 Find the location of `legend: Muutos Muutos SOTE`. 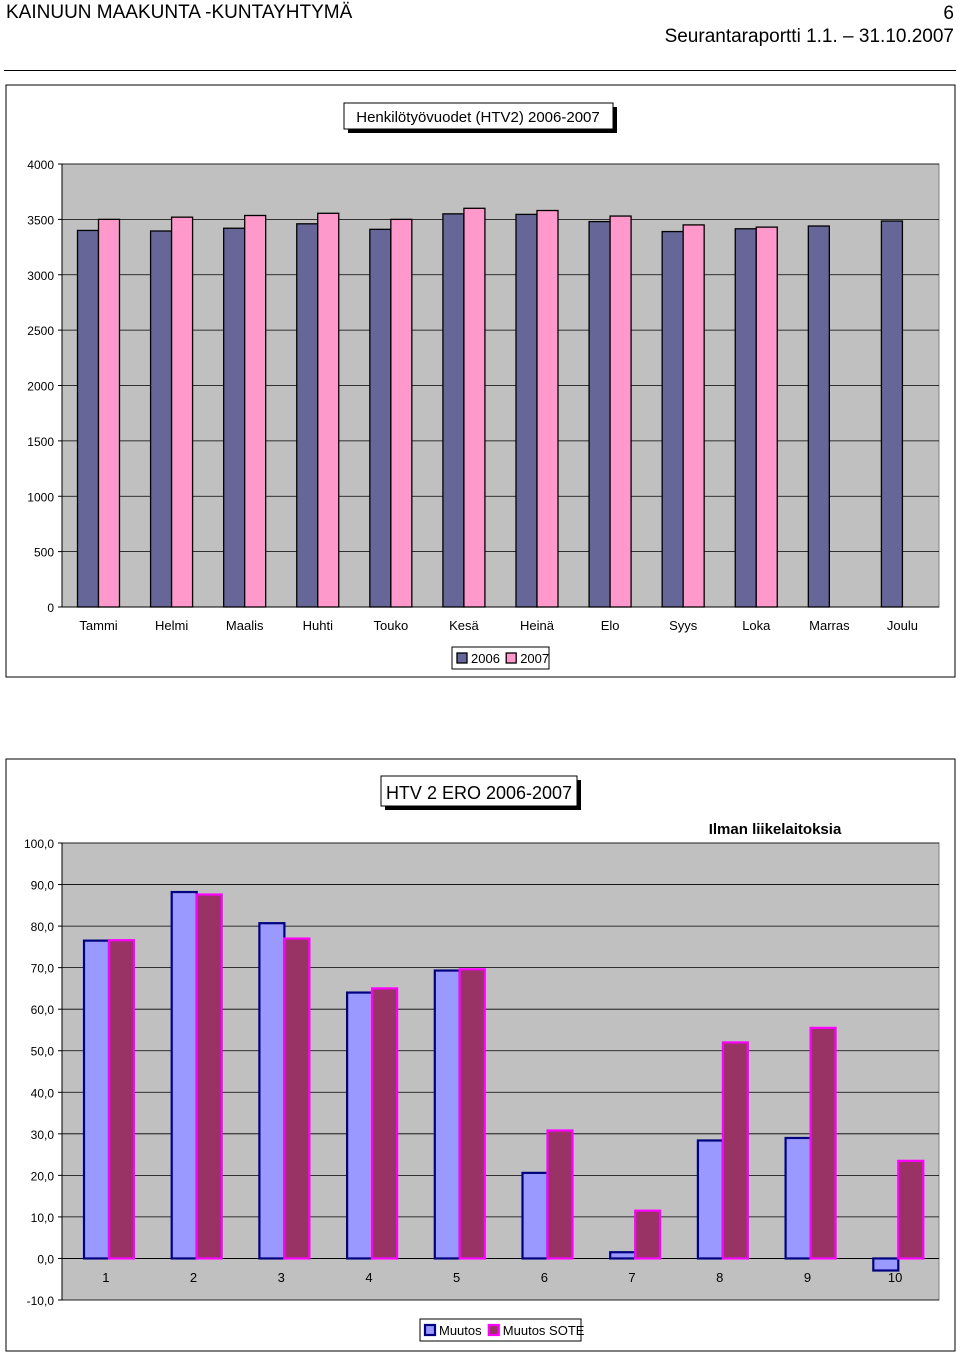

legend: Muutos Muutos SOTE is located at coordinates (502, 1330).